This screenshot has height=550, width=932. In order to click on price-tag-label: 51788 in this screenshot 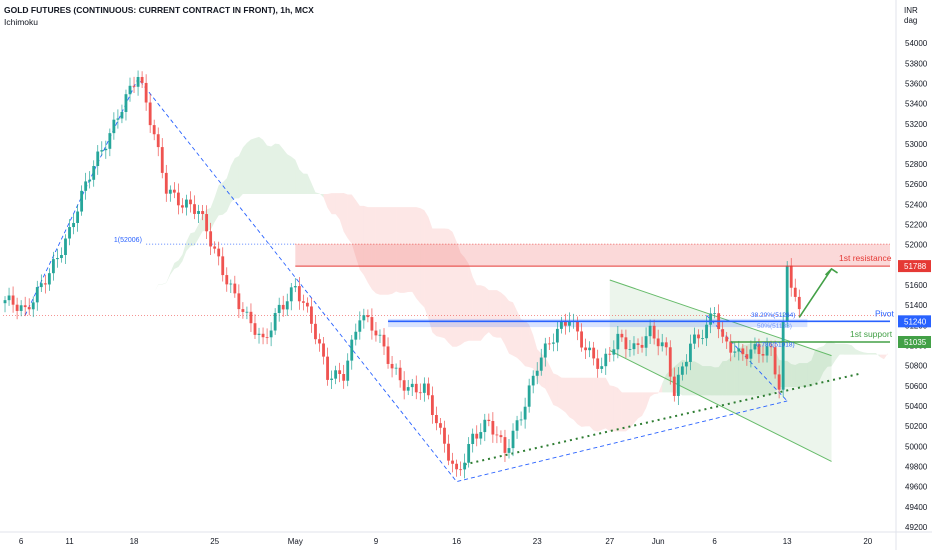, I will do `click(915, 266)`.